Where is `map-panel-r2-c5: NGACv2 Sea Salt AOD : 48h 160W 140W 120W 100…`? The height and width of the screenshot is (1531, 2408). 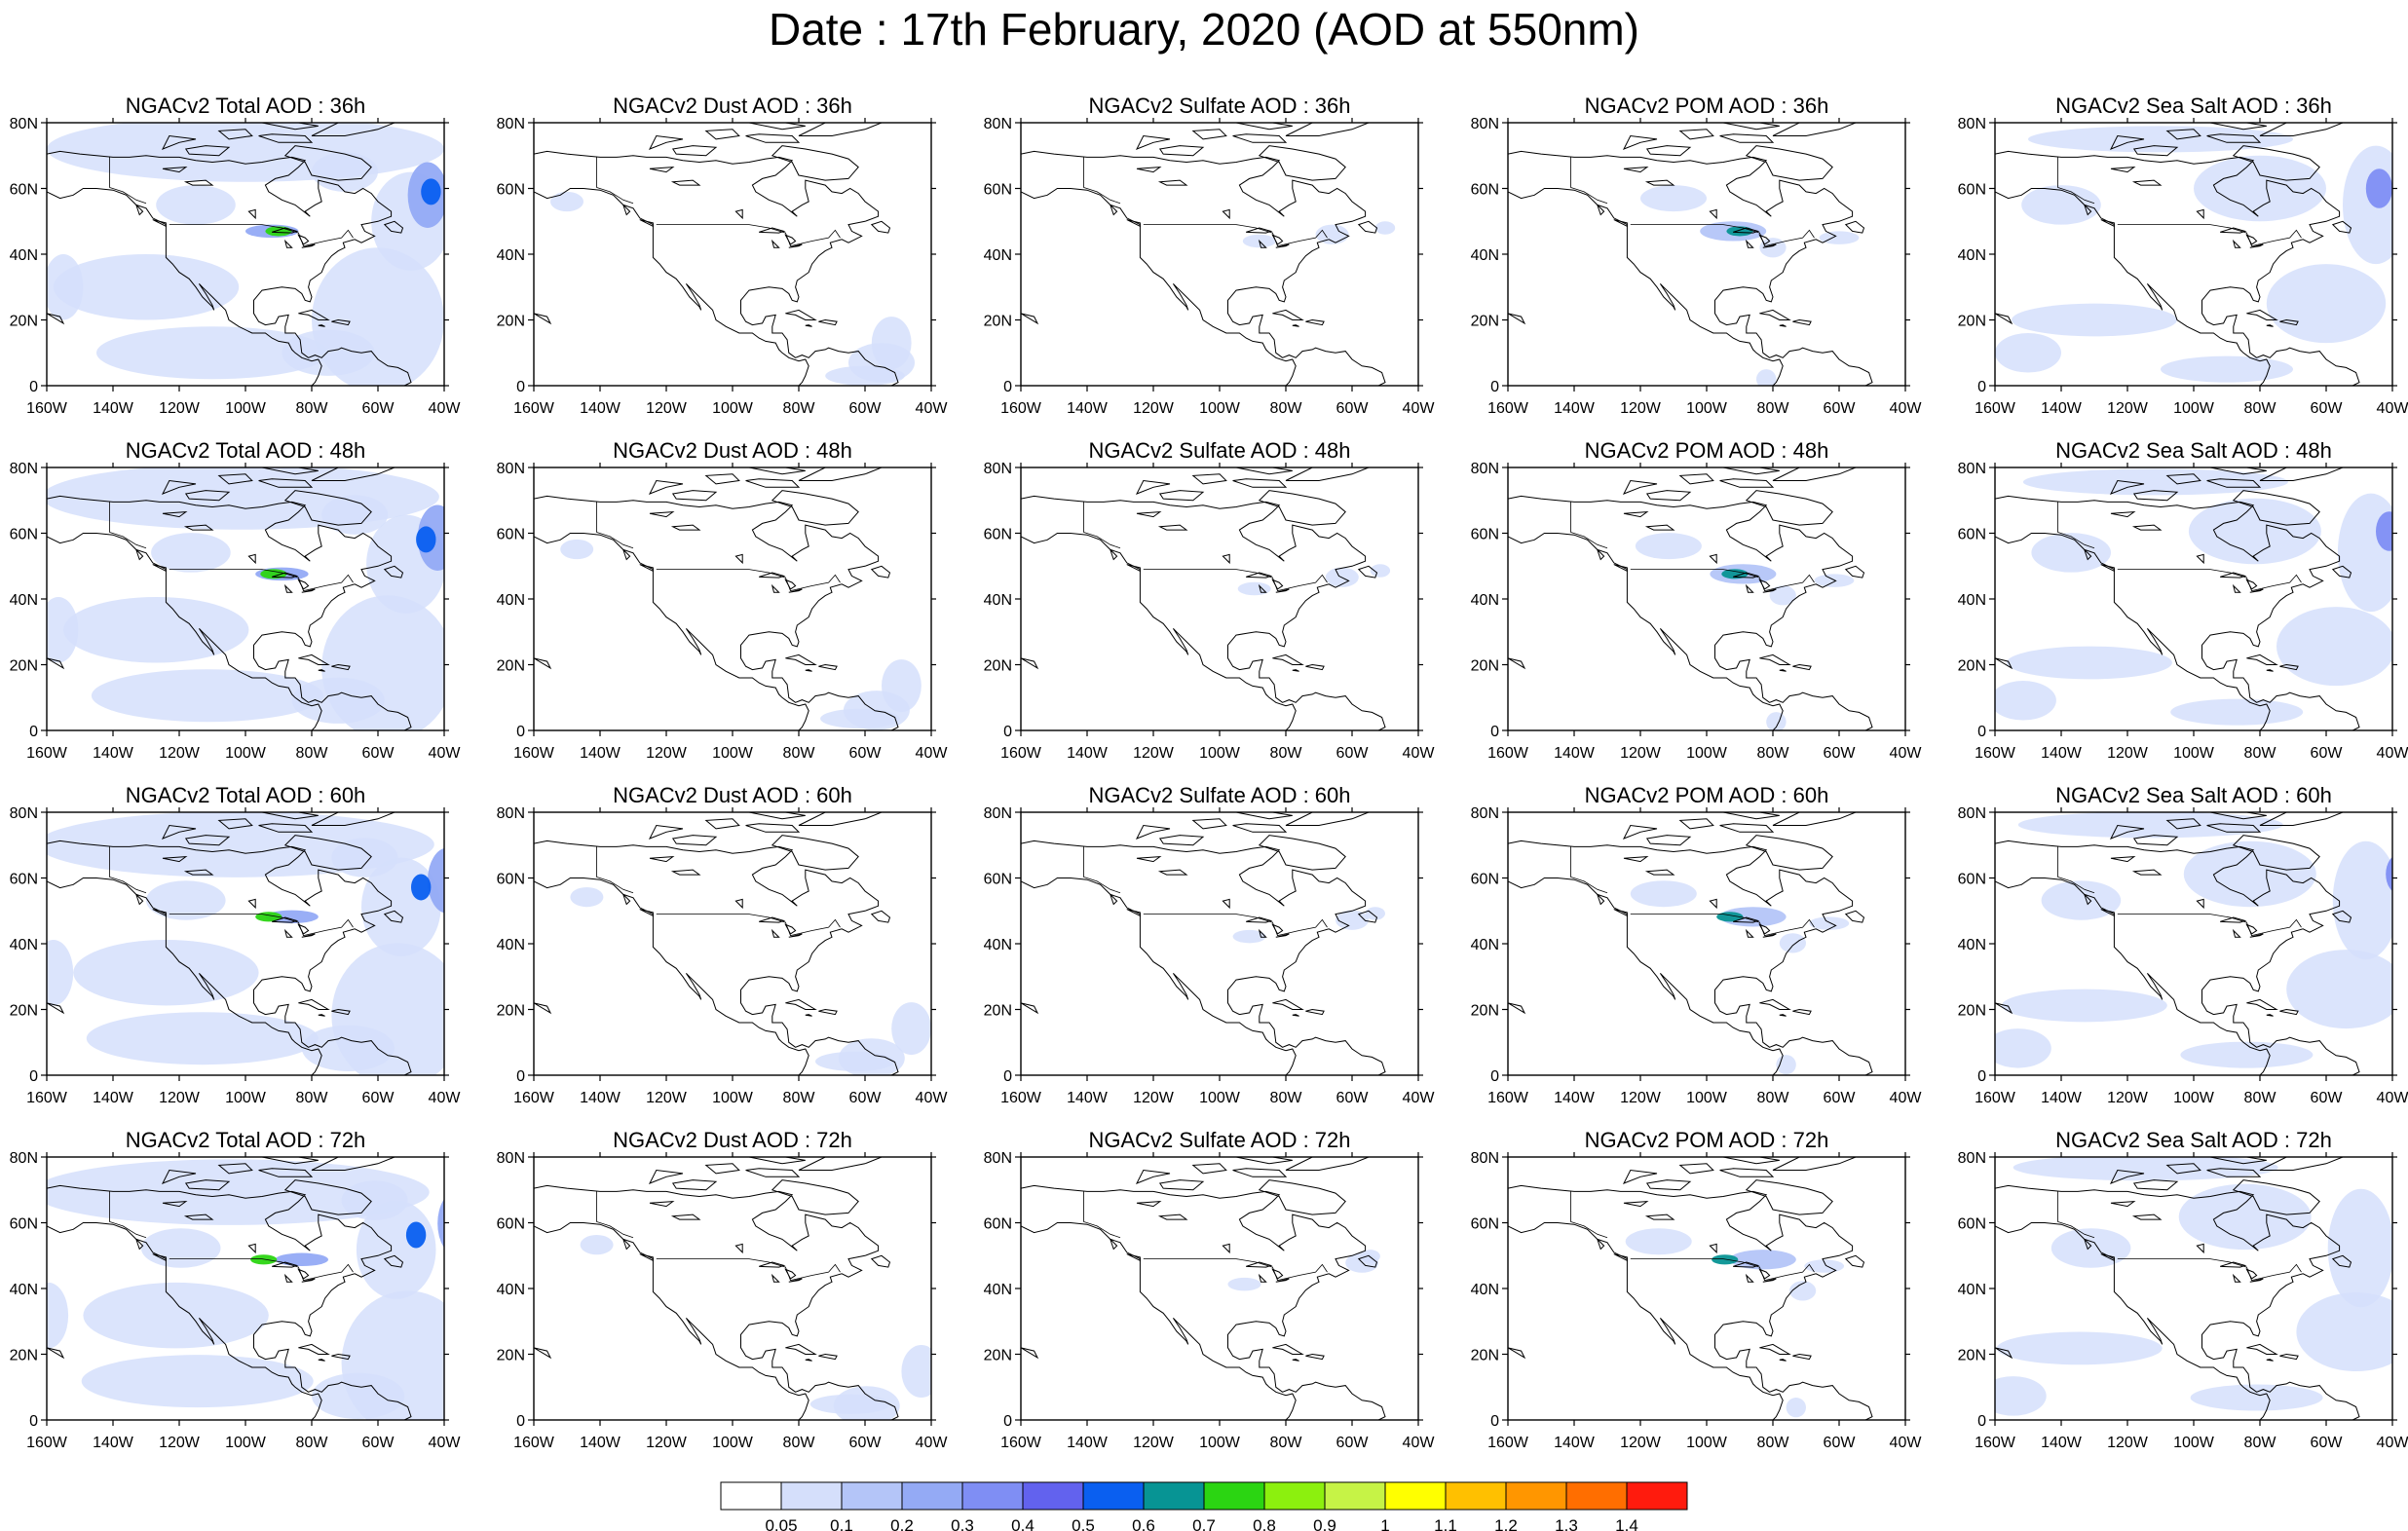
map-panel-r2-c5: NGACv2 Sea Salt AOD : 48h 160W 140W 120W 100… is located at coordinates (2183, 600).